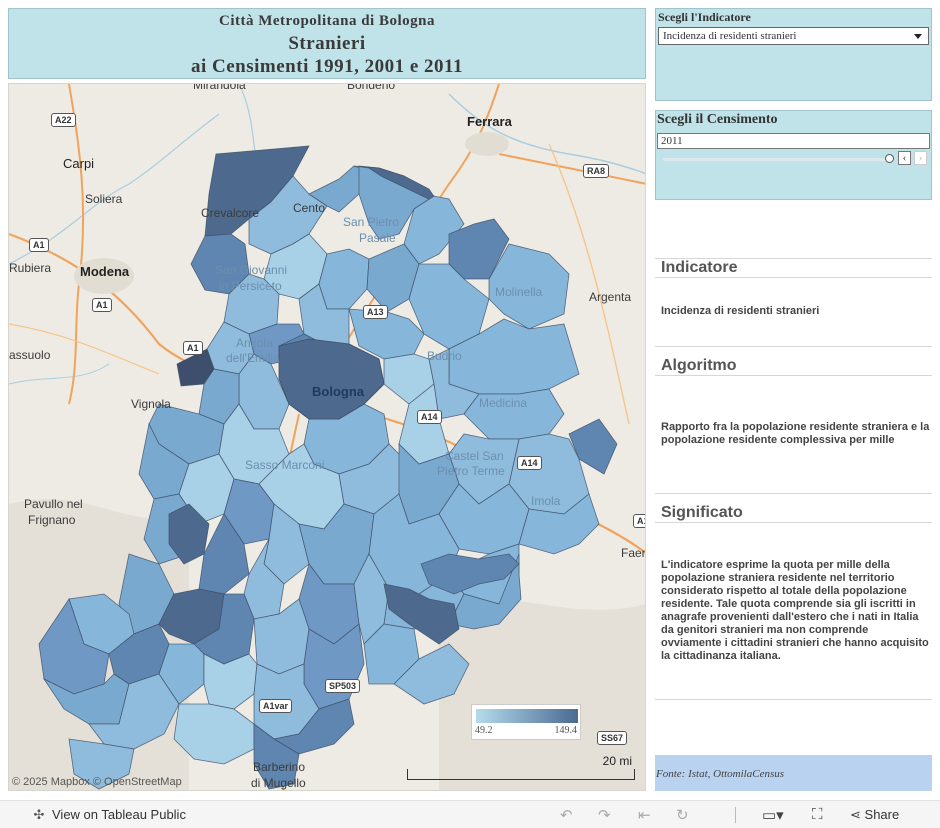 This screenshot has height=828, width=940. Describe the element at coordinates (817, 814) in the screenshot. I see `fullscreen-icon: ⛶` at that location.